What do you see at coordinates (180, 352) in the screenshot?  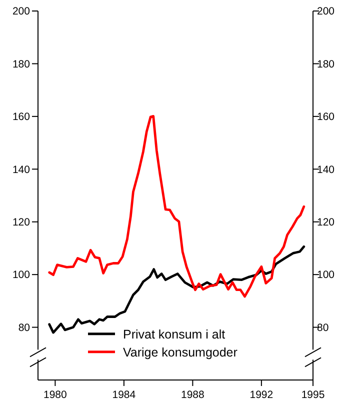 I see `legend-label: Varige konsumgoder` at bounding box center [180, 352].